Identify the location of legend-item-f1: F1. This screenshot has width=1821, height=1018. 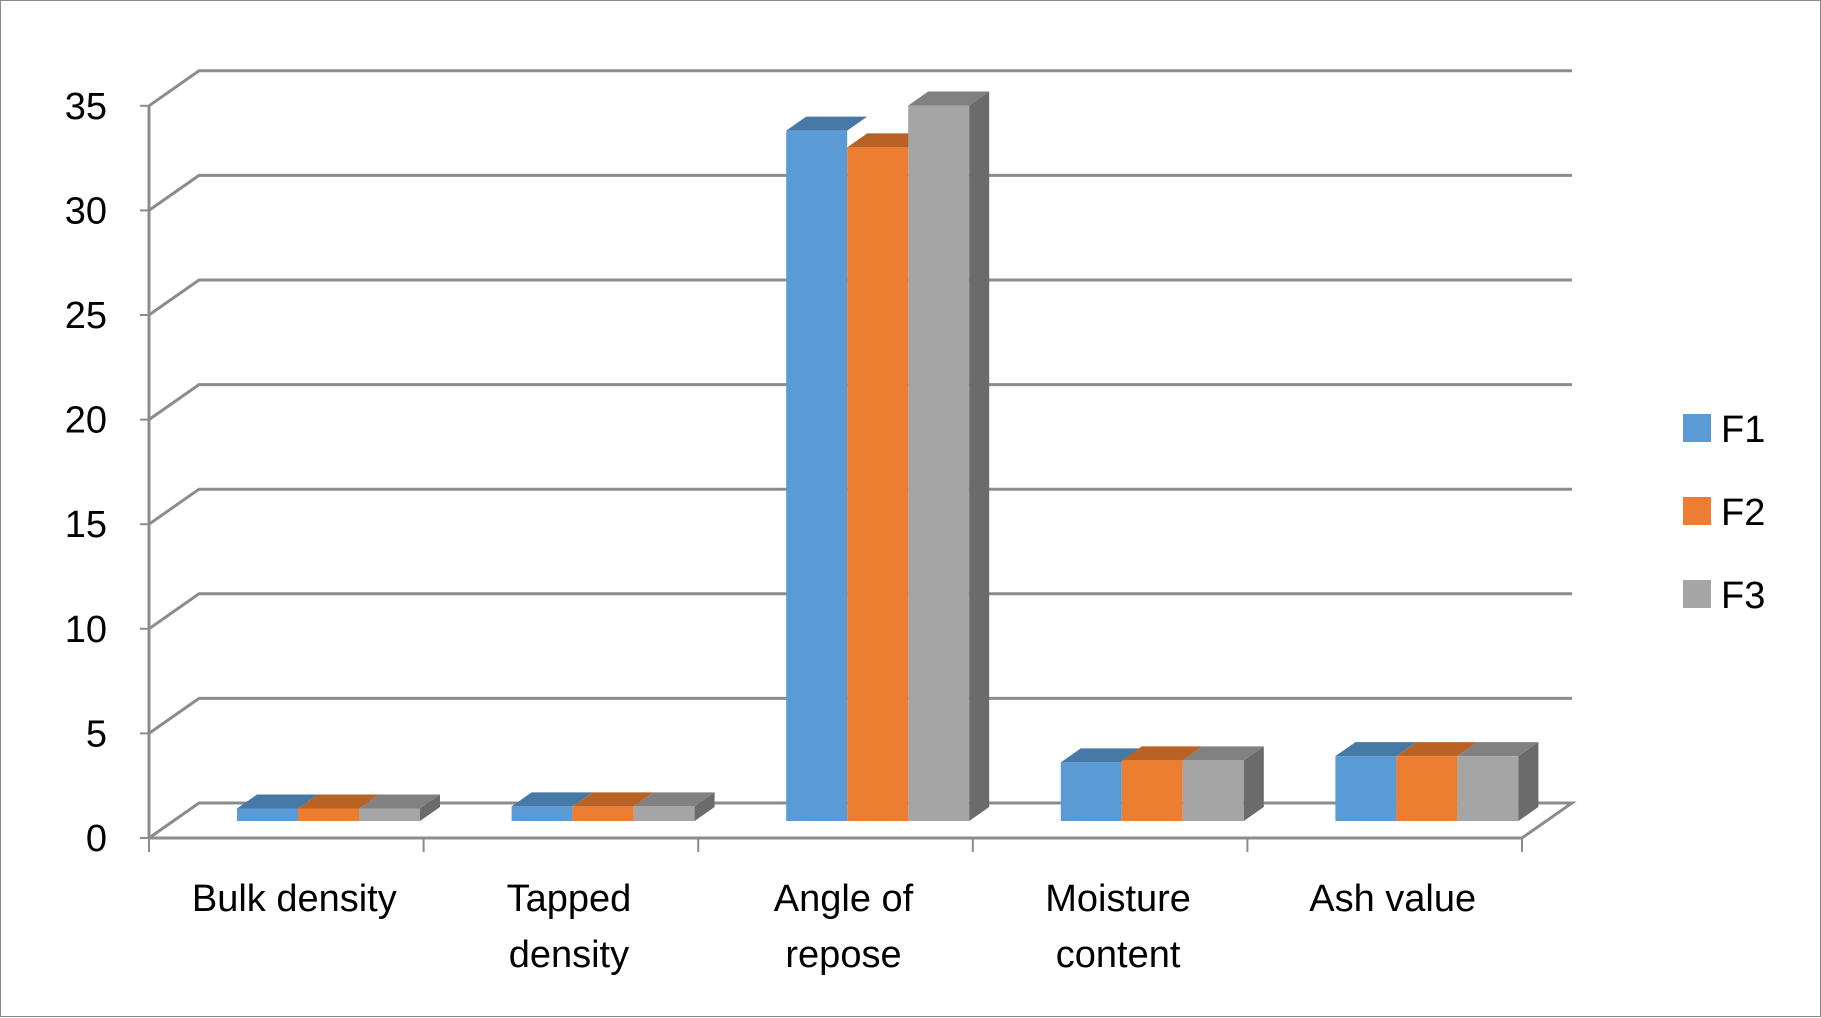
(1724, 430).